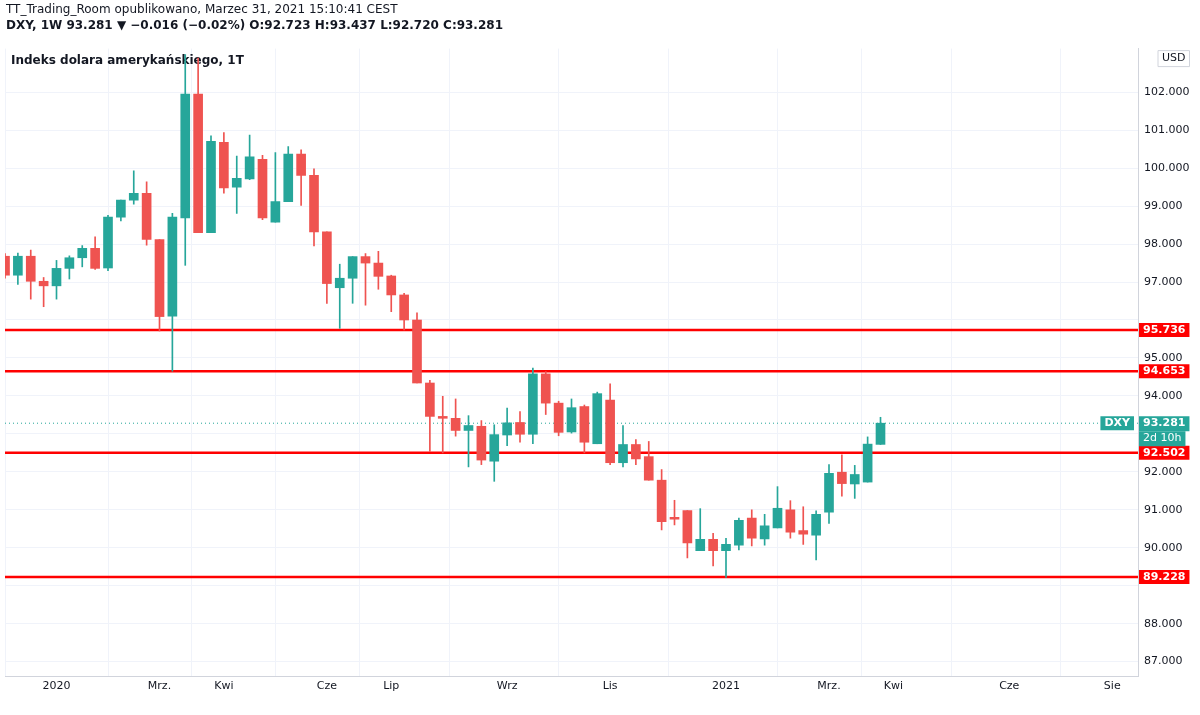  I want to click on y-tick-label: 102.000, so click(1167, 92).